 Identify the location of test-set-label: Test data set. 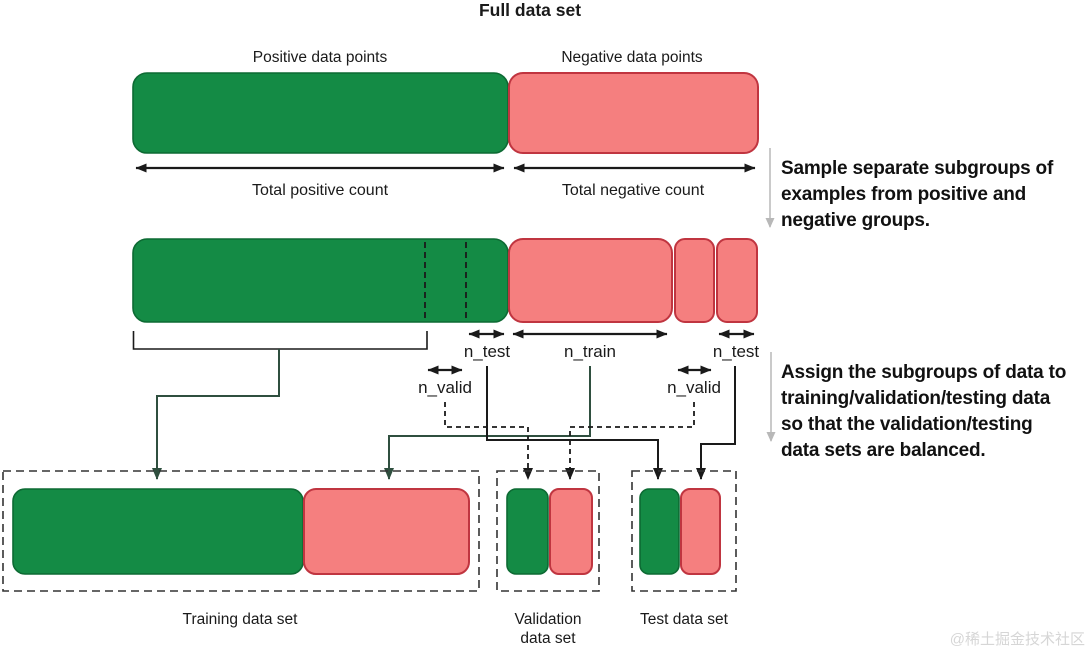
(684, 619).